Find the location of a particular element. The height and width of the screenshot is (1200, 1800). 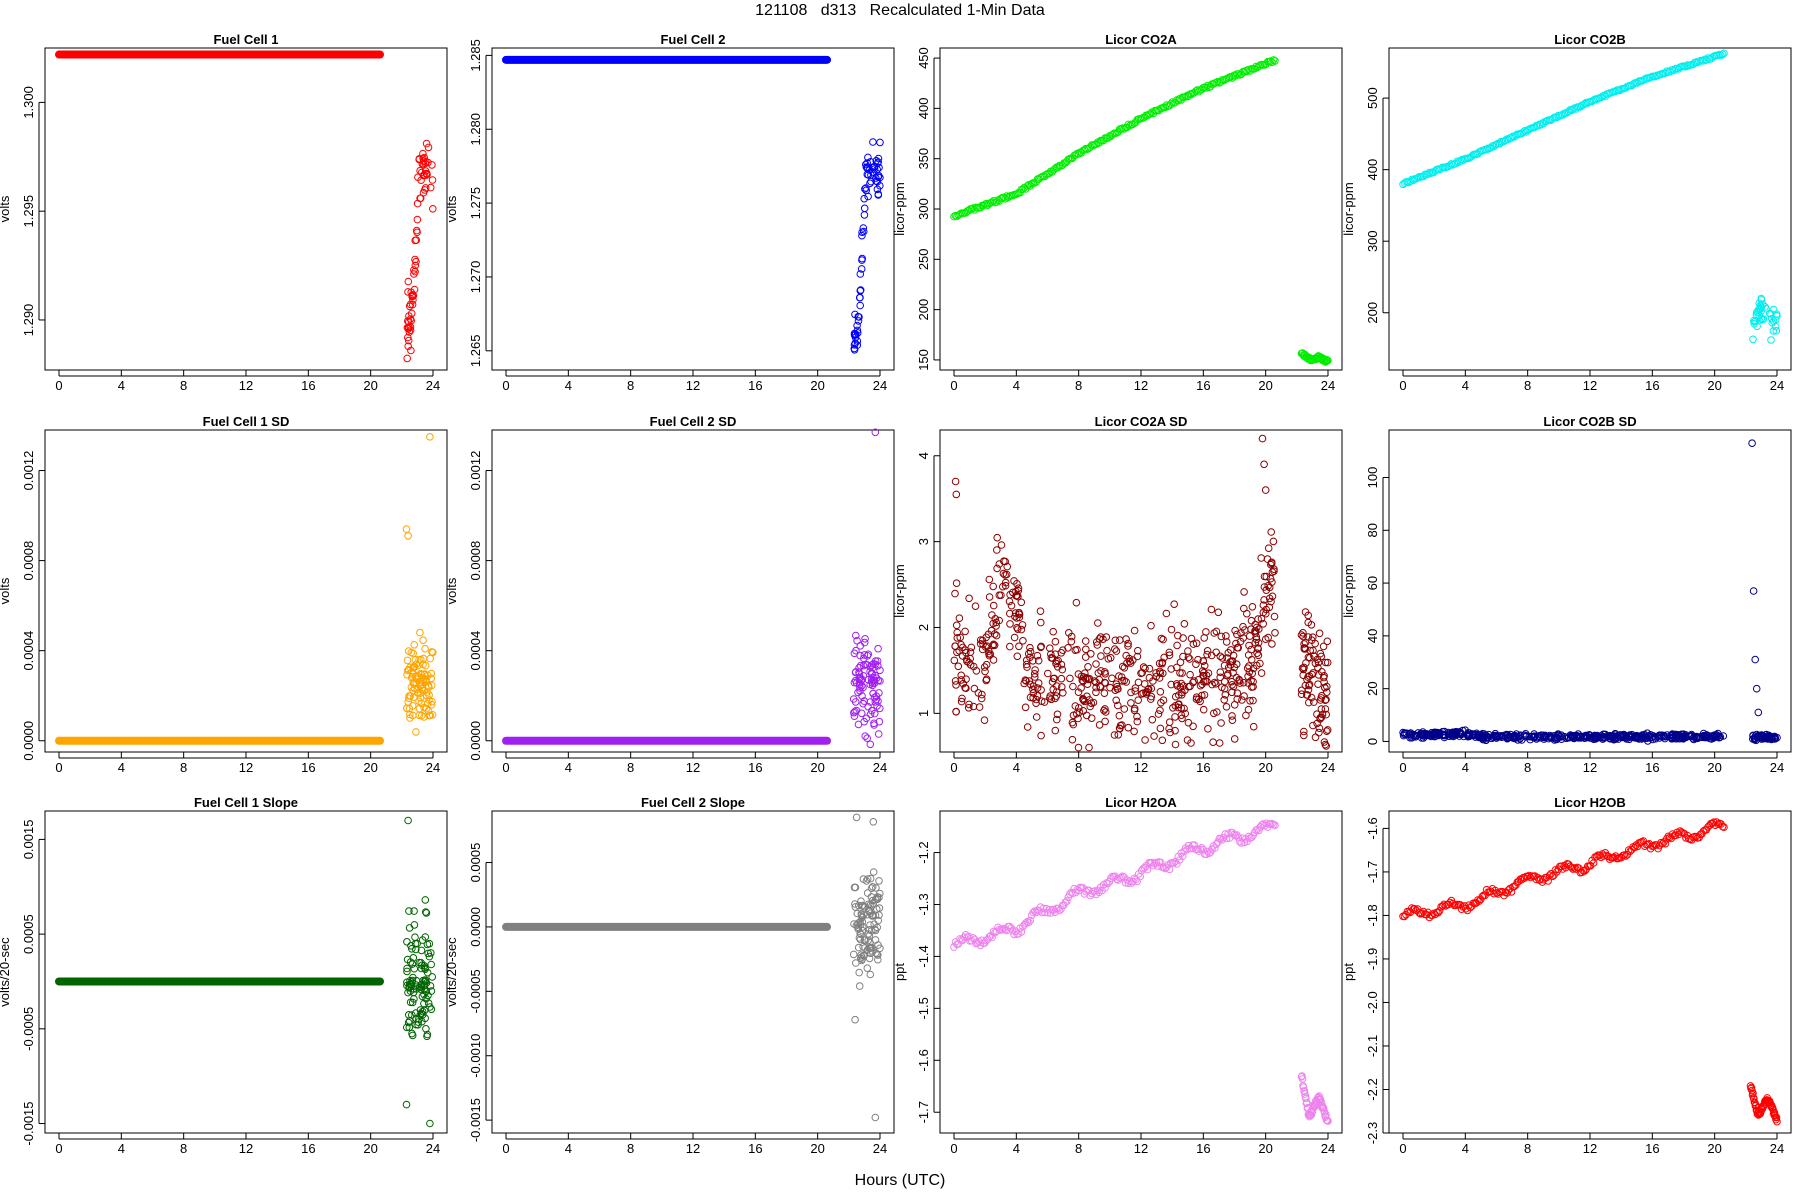

y-tick-label: 0.0008 is located at coordinates (28, 561).